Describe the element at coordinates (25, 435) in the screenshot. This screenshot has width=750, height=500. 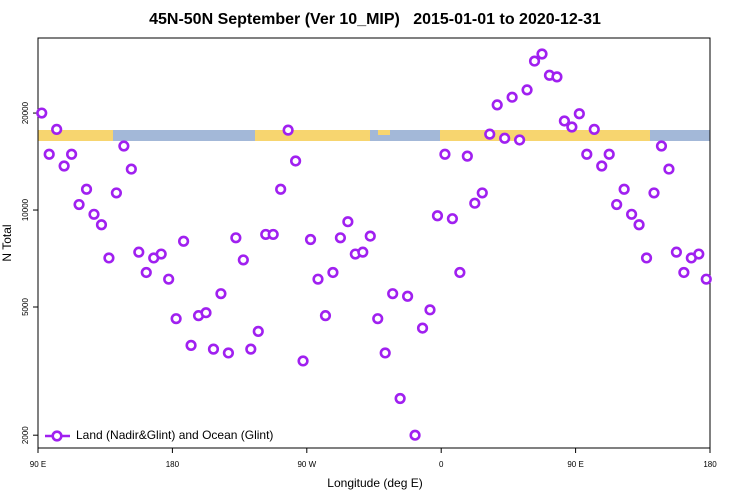
I see `y-tick-label: 2000` at that location.